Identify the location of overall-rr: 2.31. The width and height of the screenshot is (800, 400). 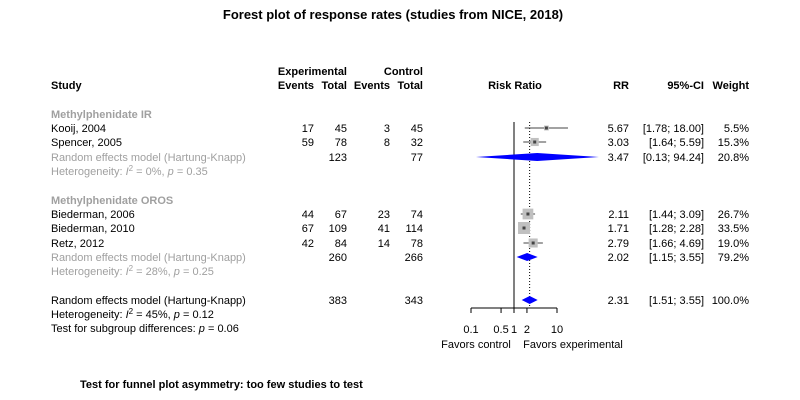
(618, 301).